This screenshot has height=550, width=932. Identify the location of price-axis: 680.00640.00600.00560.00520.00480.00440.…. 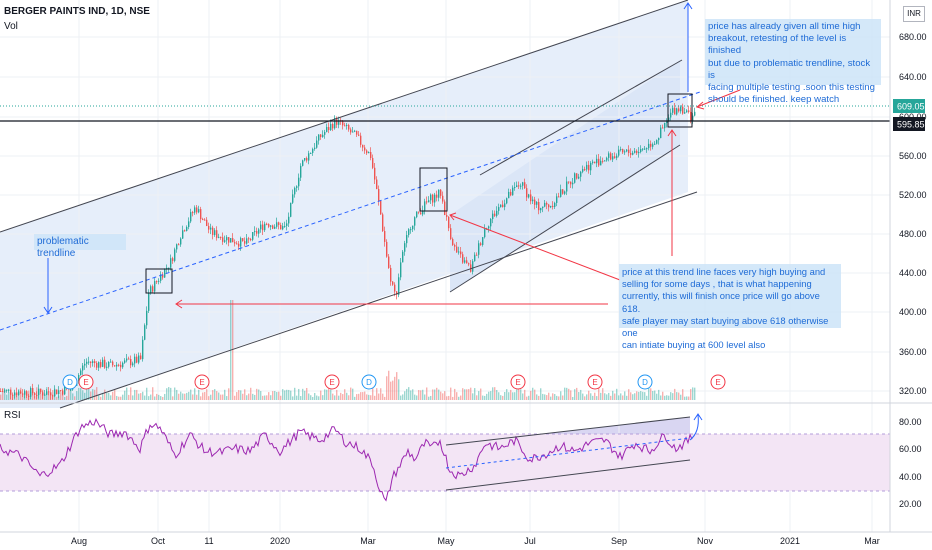
(913, 214).